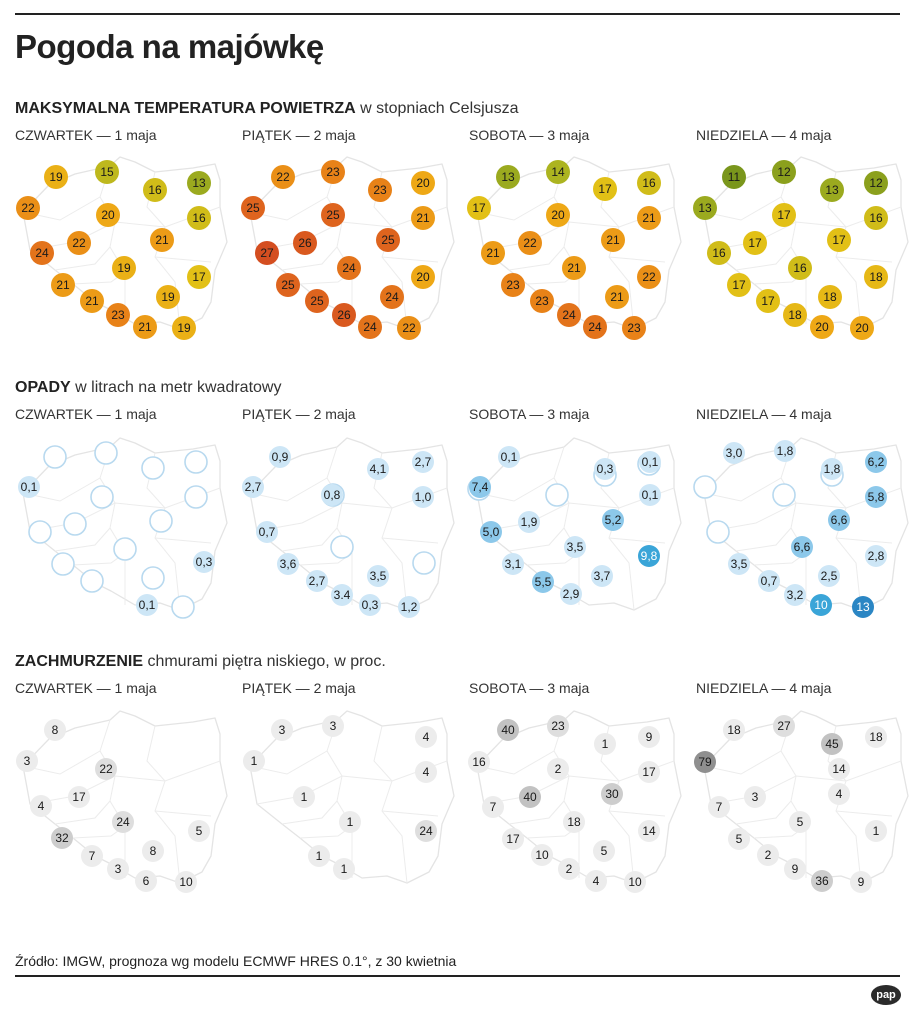 This screenshot has height=1015, width=915. What do you see at coordinates (739, 564) in the screenshot?
I see `rain-value: 3,5` at bounding box center [739, 564].